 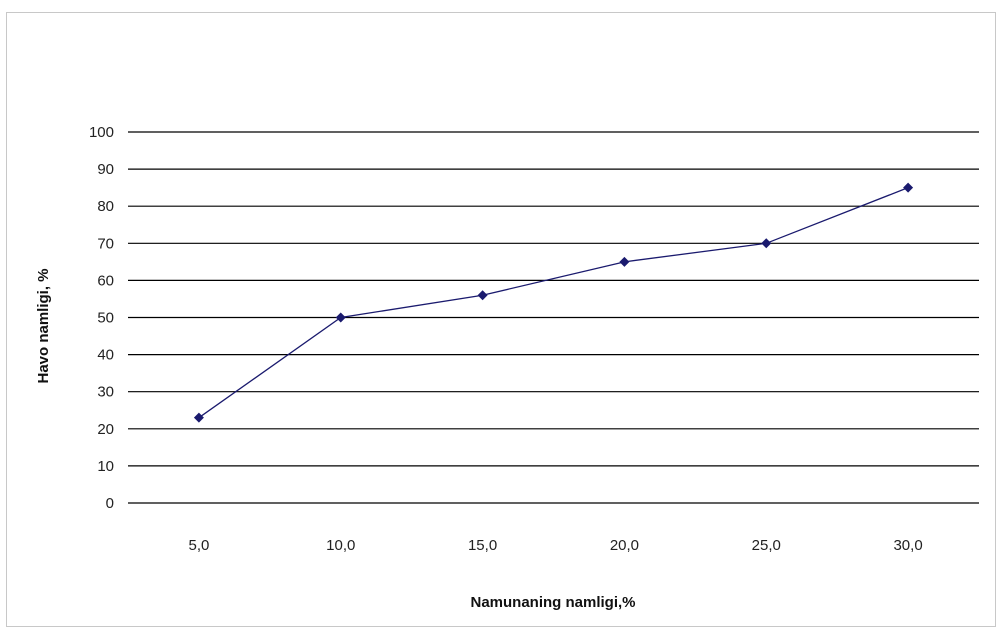 I want to click on y-tick-label: 60, so click(x=105, y=280).